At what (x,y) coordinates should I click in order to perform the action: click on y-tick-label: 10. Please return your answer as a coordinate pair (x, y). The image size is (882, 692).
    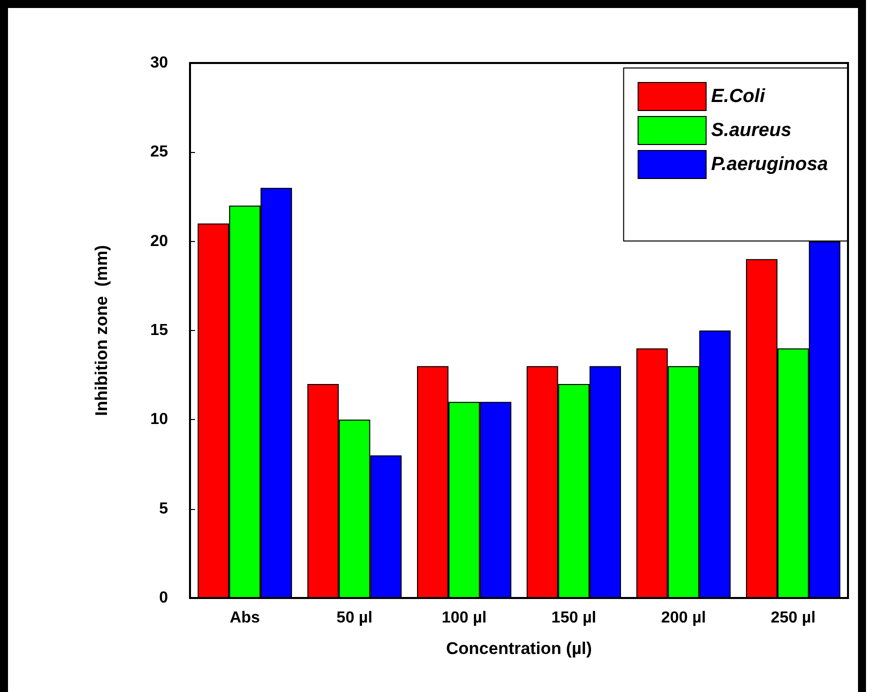
    Looking at the image, I should click on (159, 419).